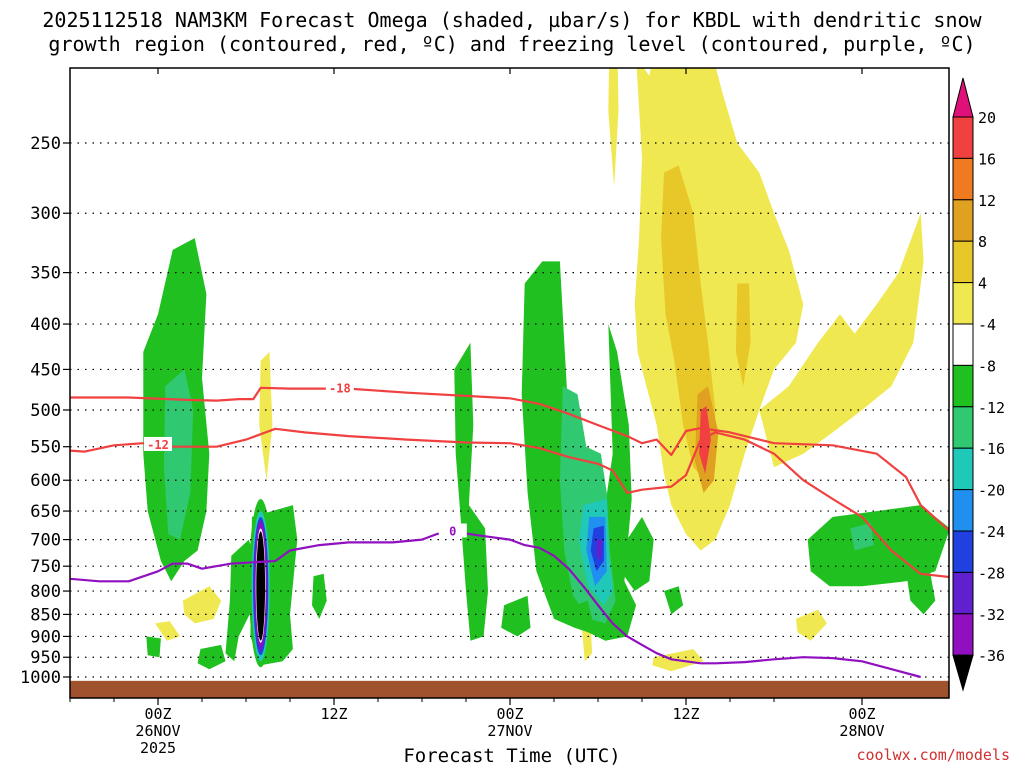 The image size is (1024, 768). What do you see at coordinates (963, 673) in the screenshot?
I see `colorbar-bottom-arrow` at bounding box center [963, 673].